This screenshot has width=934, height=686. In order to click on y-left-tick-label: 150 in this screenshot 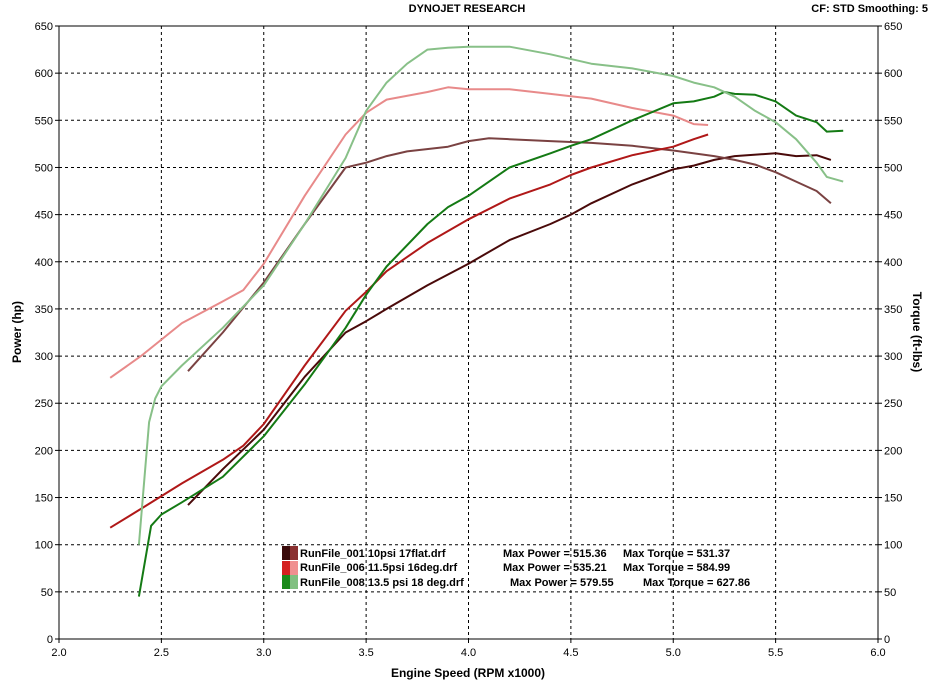, I will do `click(44, 499)`.